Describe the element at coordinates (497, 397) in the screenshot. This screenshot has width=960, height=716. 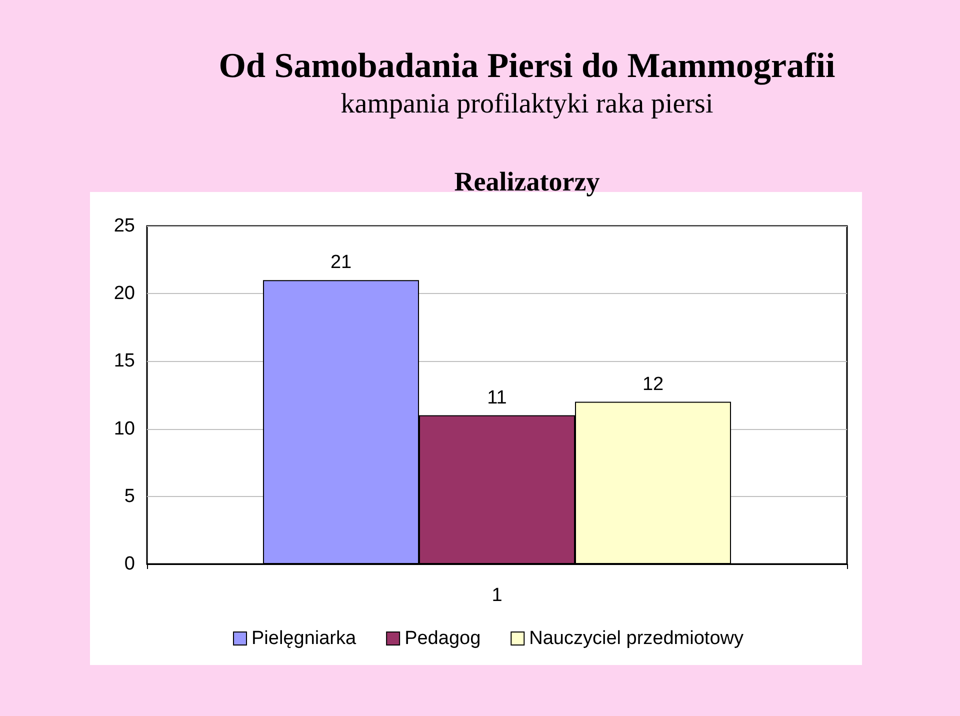
I see `data-label: 11` at that location.